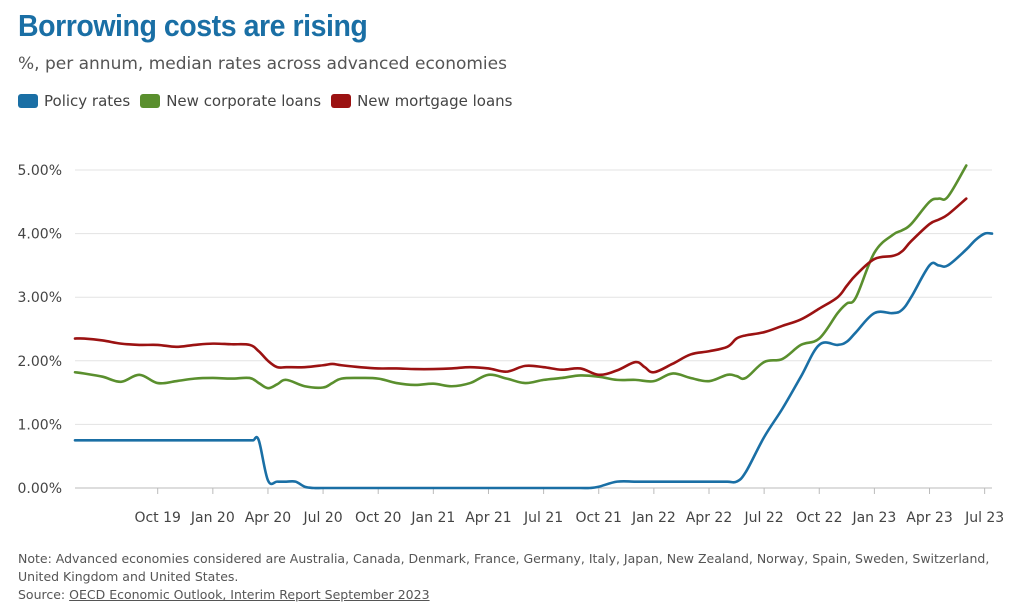 The image size is (1024, 613). I want to click on x-tick-label: Oct 19, so click(157, 518).